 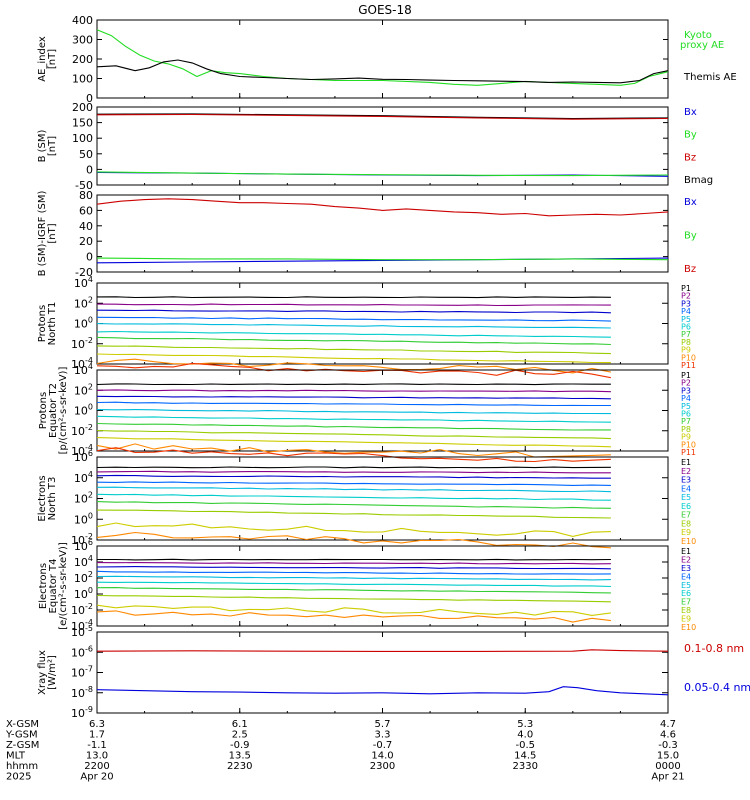 I want to click on tick-value-ygsm: 2.5, so click(x=240, y=735).